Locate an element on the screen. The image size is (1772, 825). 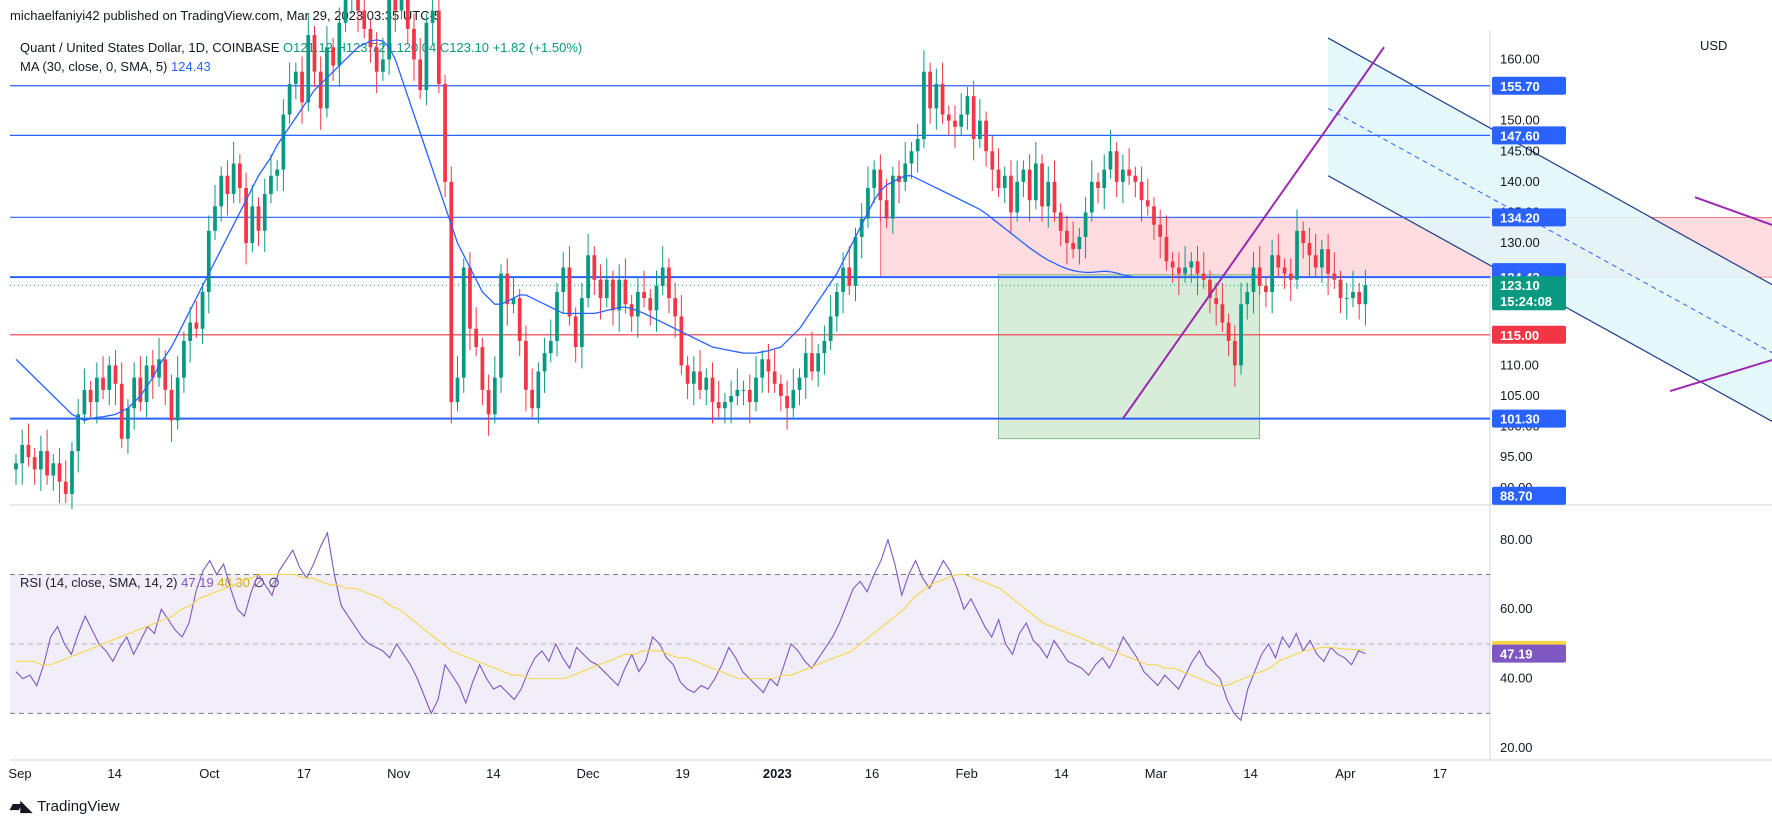
rsi-tick-label: 60.00 is located at coordinates (1516, 608).